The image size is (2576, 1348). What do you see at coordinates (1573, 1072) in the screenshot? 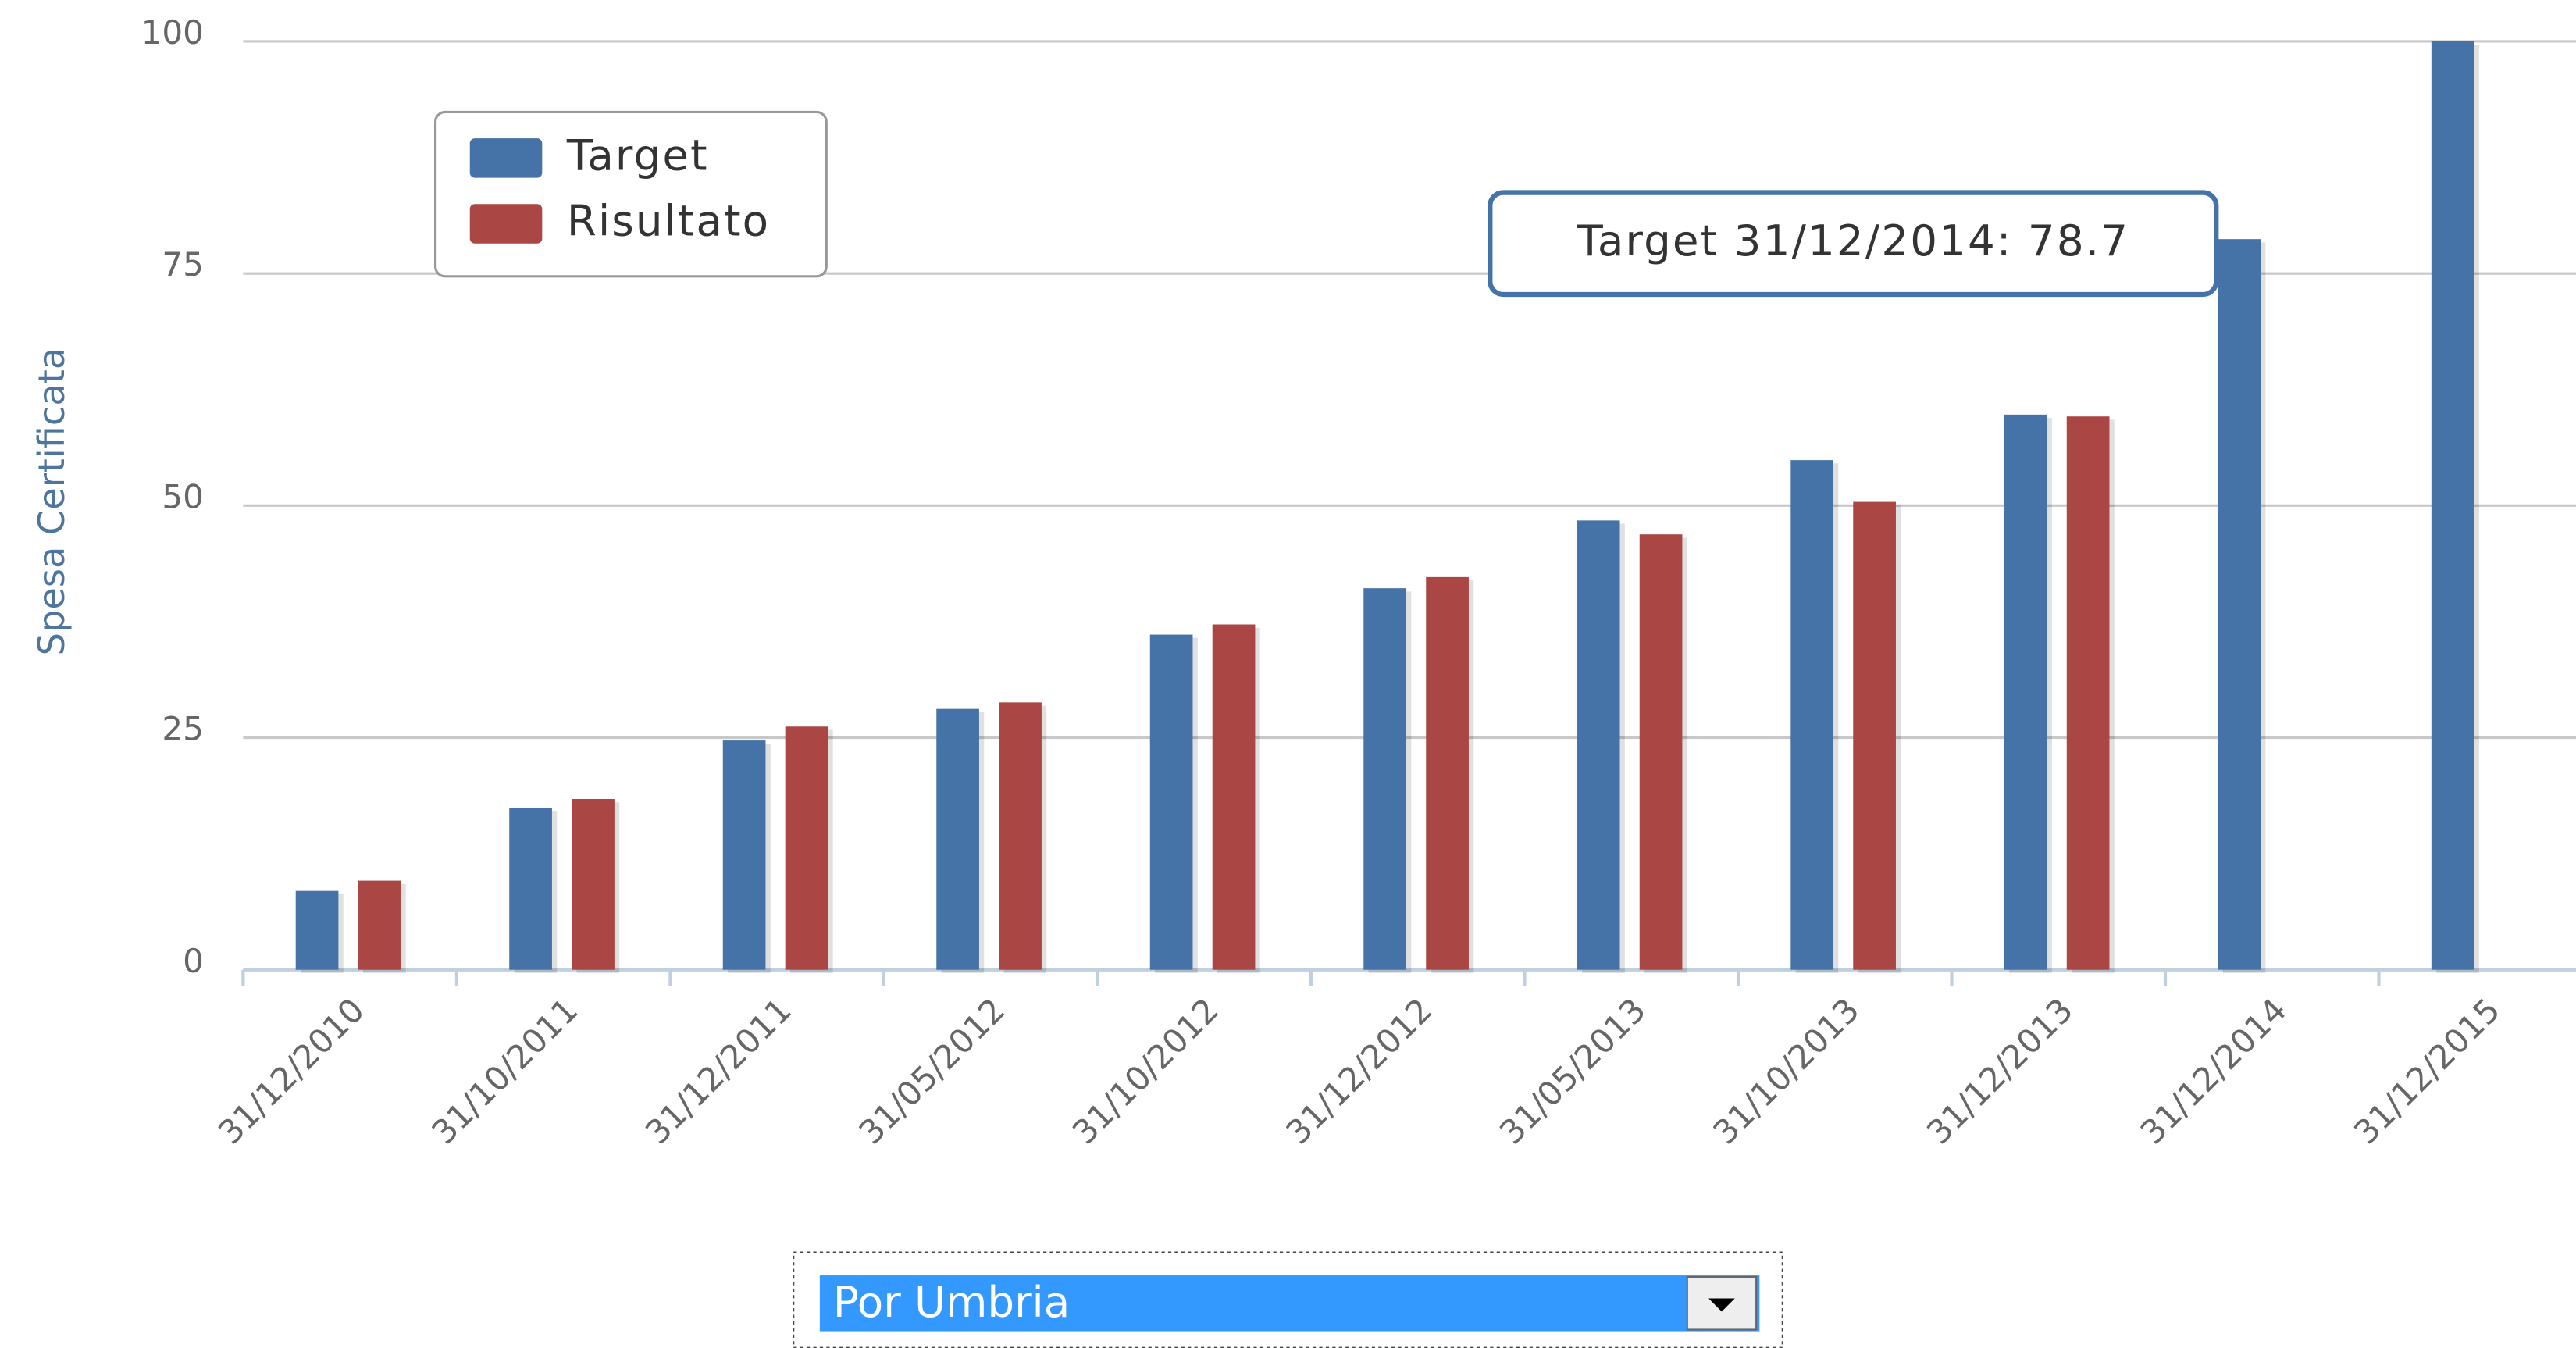
I see `x-tick-label: 31/05/2013` at bounding box center [1573, 1072].